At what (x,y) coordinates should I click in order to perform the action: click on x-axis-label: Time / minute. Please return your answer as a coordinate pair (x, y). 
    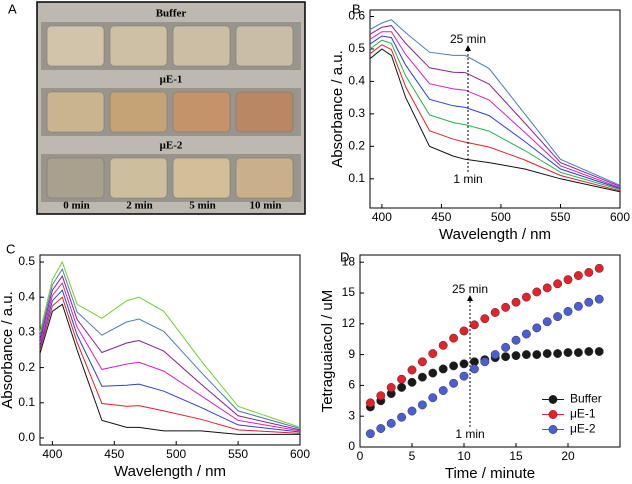
    Looking at the image, I should click on (490, 473).